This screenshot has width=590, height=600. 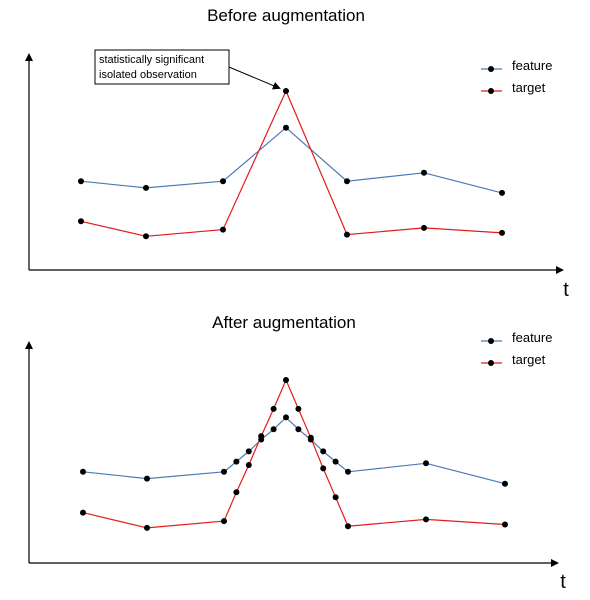 I want to click on callout-box, so click(x=162, y=67).